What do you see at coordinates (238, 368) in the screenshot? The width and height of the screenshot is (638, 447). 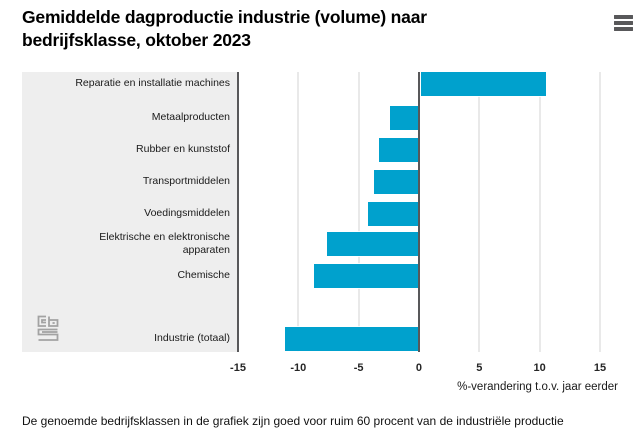 I see `x-tick-label: -15` at bounding box center [238, 368].